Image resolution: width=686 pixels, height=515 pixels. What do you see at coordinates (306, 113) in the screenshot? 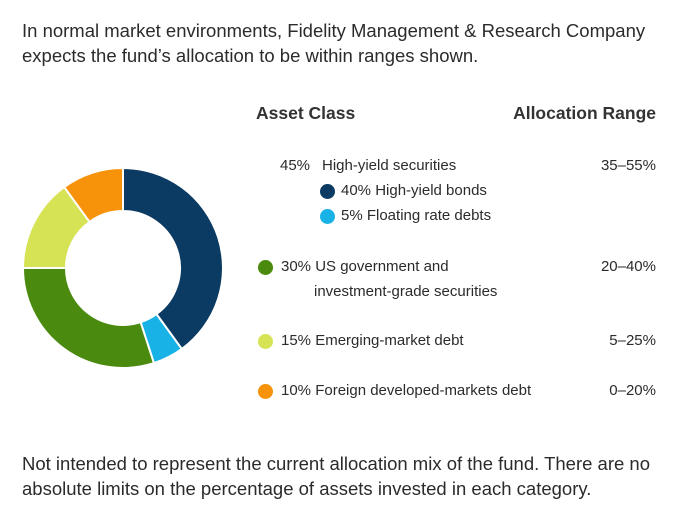
I see `asset-class-header: Asset Class` at bounding box center [306, 113].